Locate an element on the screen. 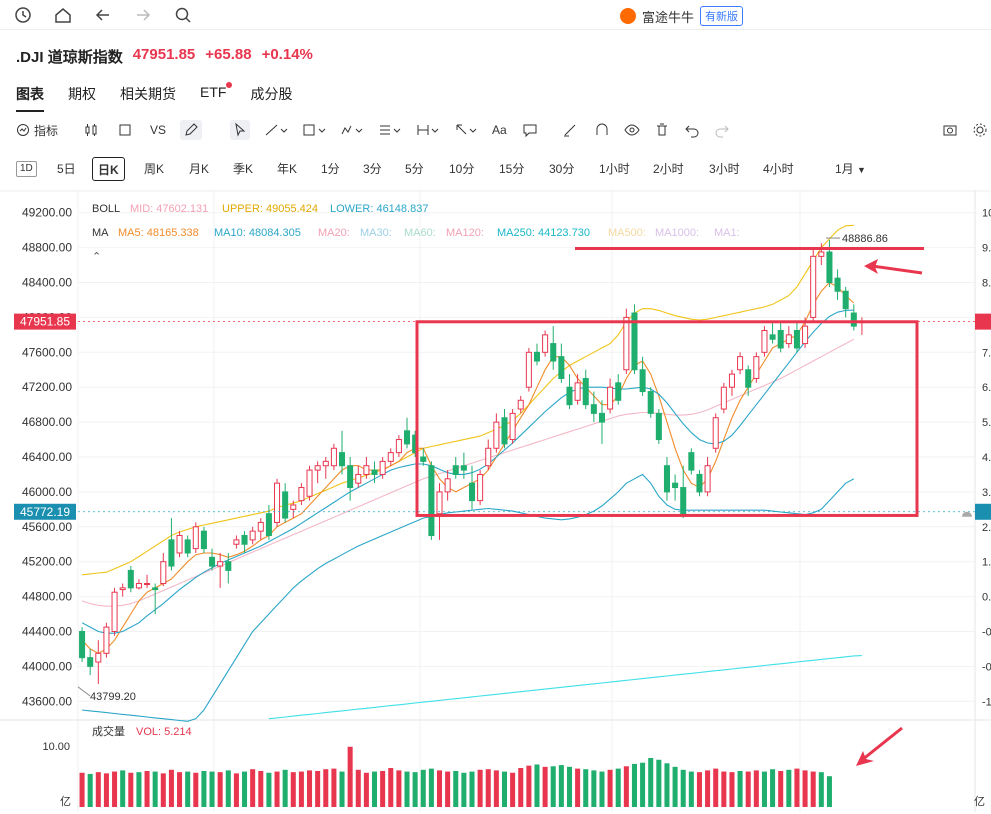 The width and height of the screenshot is (991, 814). arrow-draw-icon is located at coordinates (466, 129).